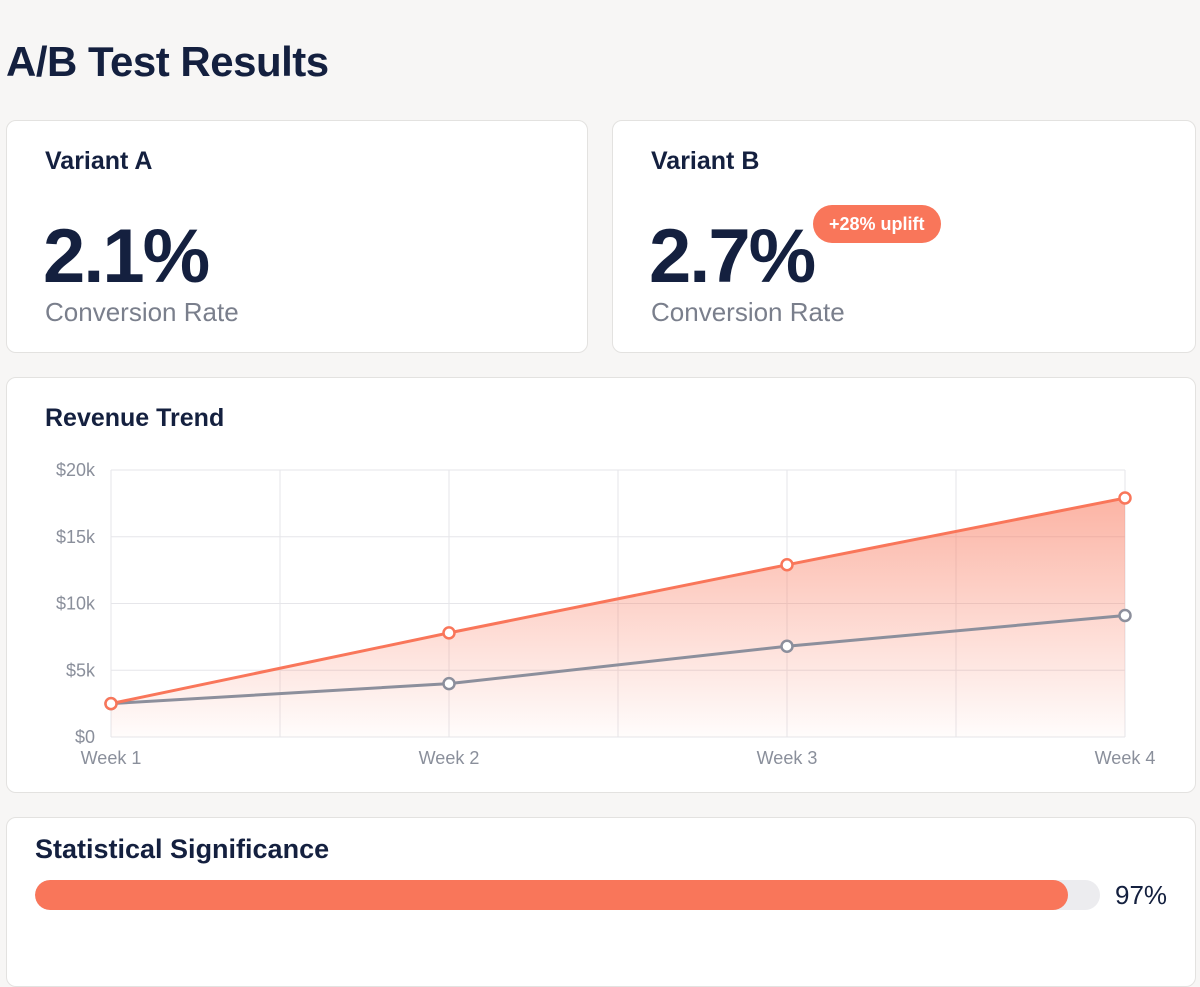 This screenshot has height=987, width=1200. I want to click on variant-a-card: Variant A 2.1% Conversion Rate, so click(297, 236).